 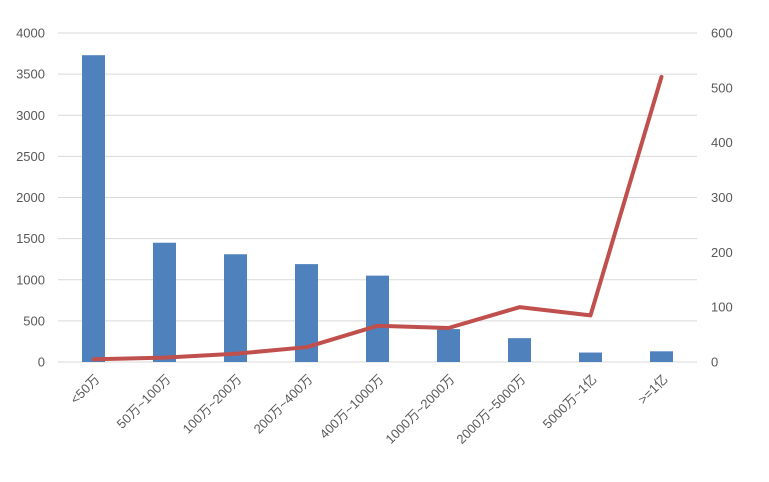 I want to click on left-axis-tick-label: 4000, so click(x=30, y=33).